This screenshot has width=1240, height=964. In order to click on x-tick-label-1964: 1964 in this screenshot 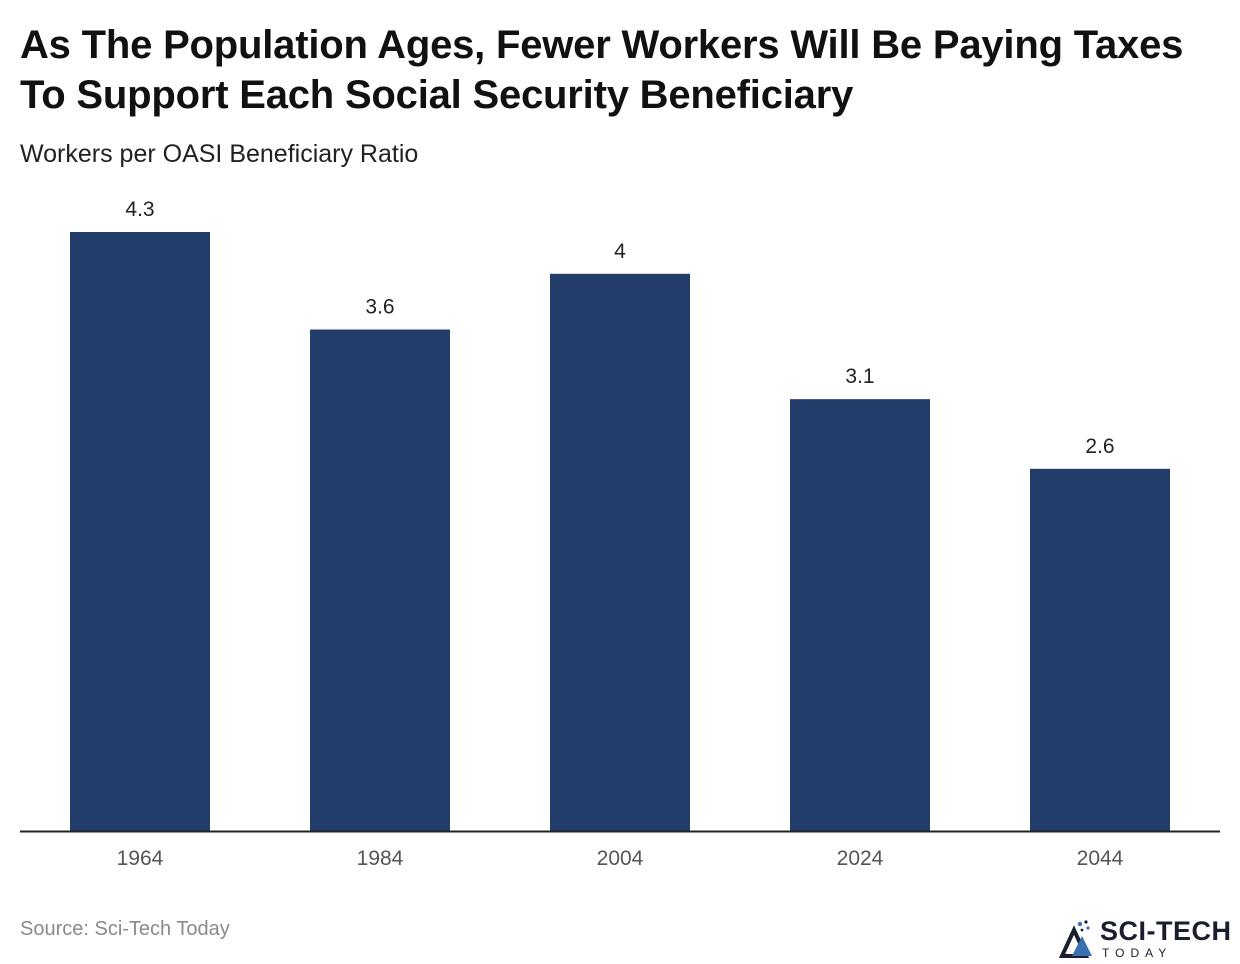, I will do `click(140, 858)`.